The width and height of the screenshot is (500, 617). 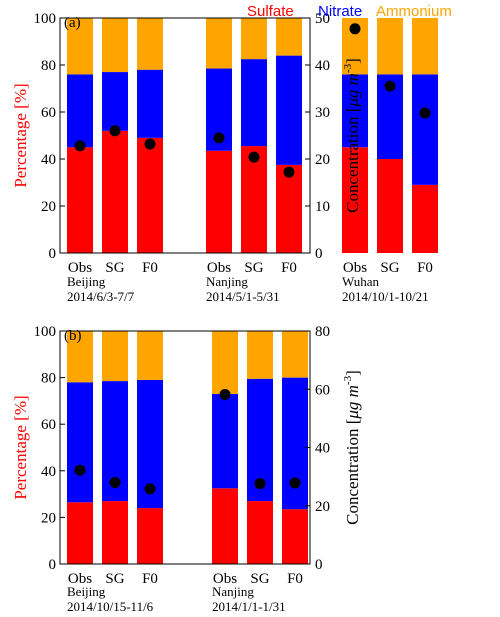 What do you see at coordinates (322, 390) in the screenshot?
I see `right-tick-label: 60` at bounding box center [322, 390].